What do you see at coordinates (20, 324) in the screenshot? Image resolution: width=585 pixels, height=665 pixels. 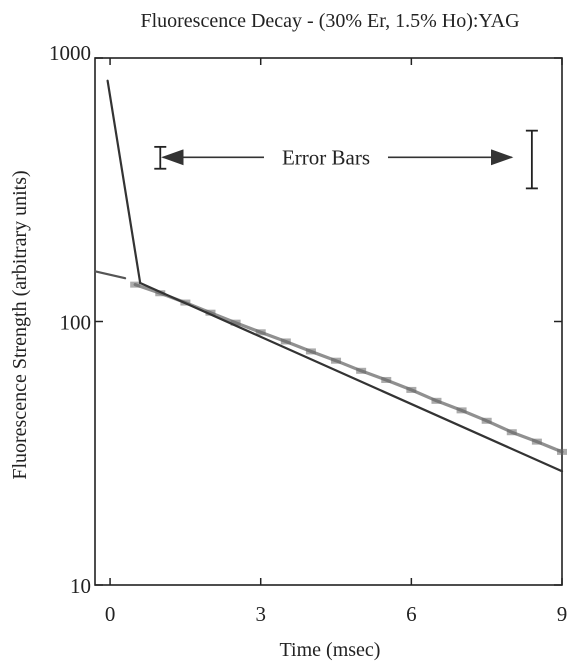 I see `y-axis-label: Fluorescence Strength (arbitrary units)` at bounding box center [20, 324].